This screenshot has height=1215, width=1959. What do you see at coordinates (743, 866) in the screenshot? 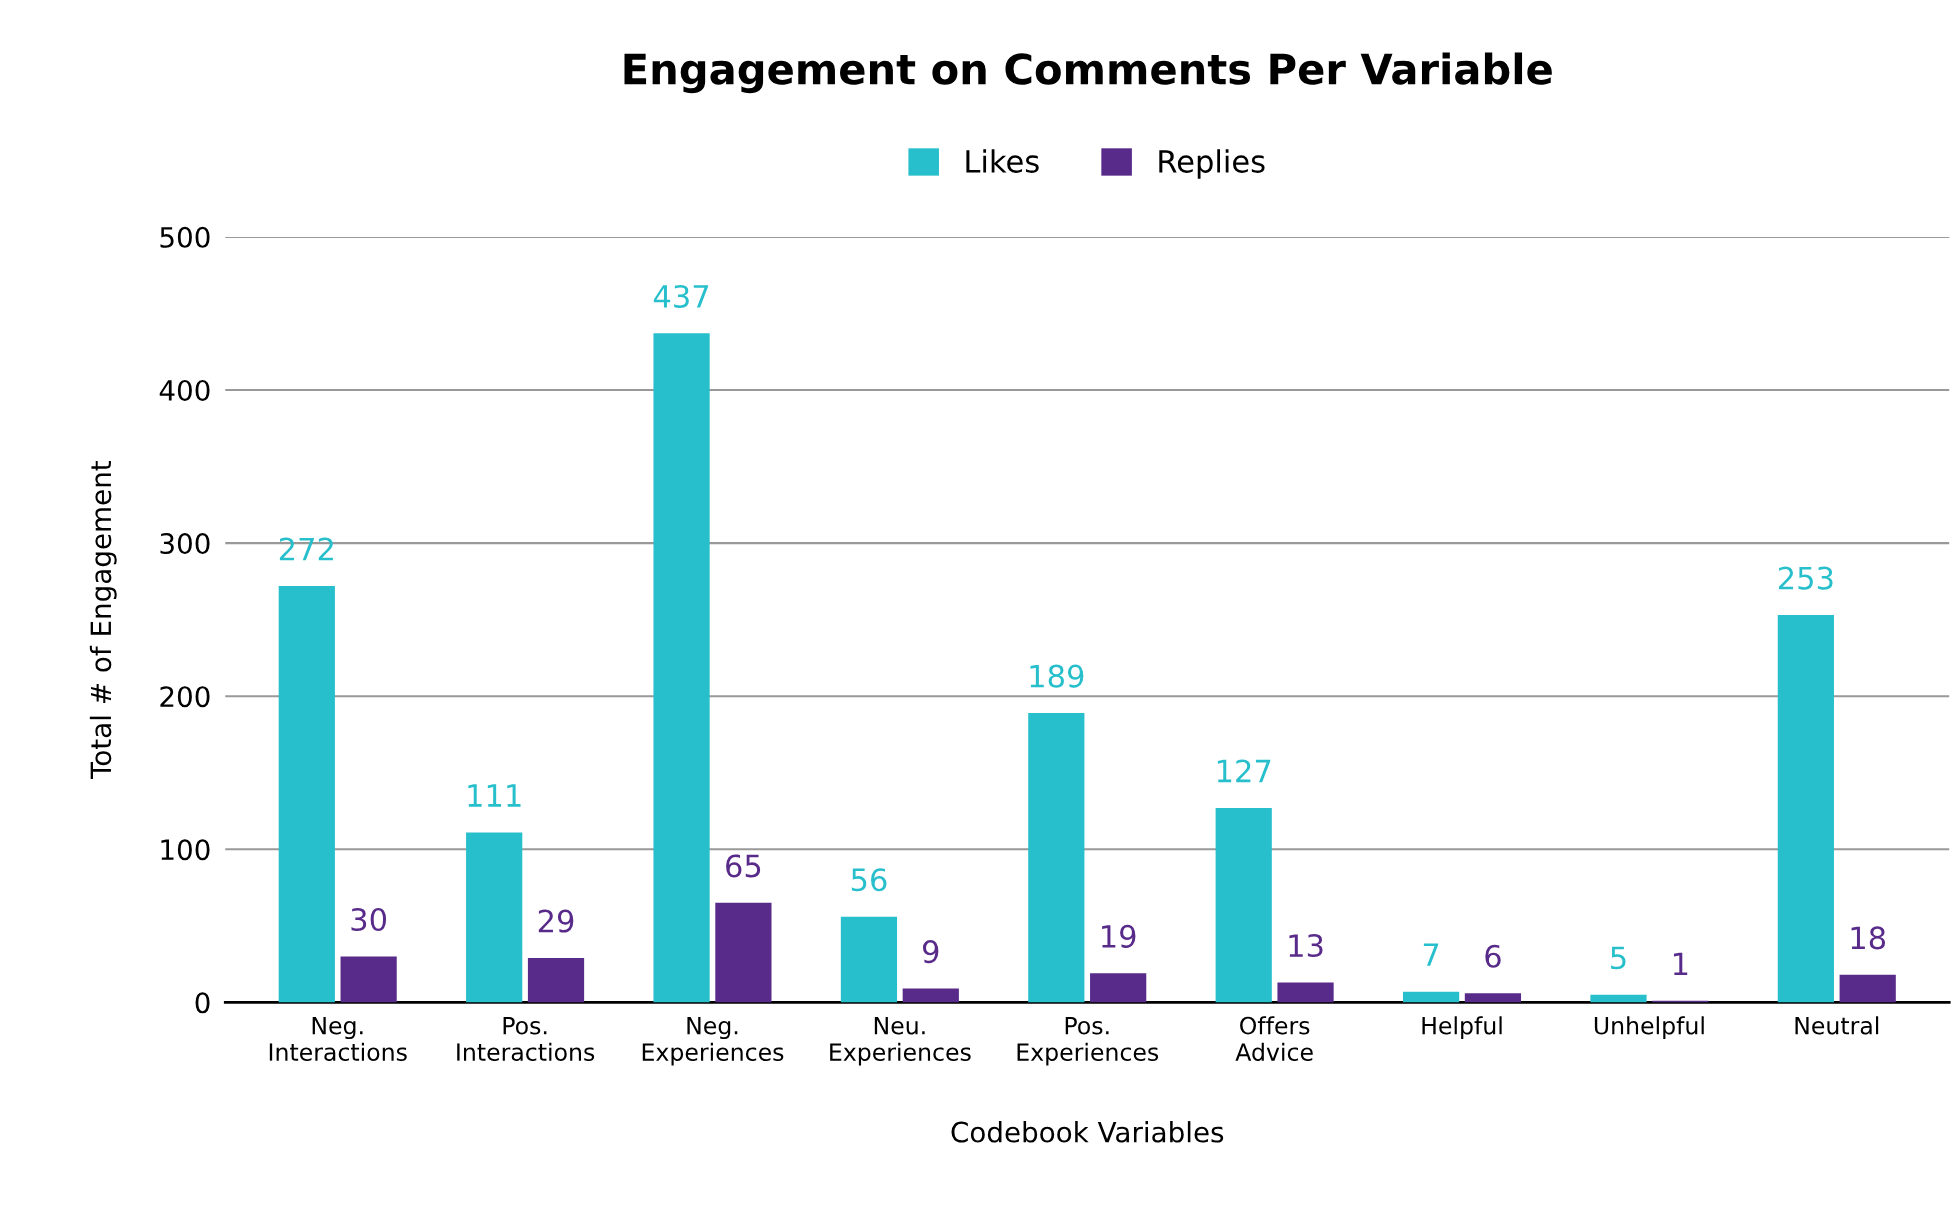
I see `data-label: 65` at bounding box center [743, 866].